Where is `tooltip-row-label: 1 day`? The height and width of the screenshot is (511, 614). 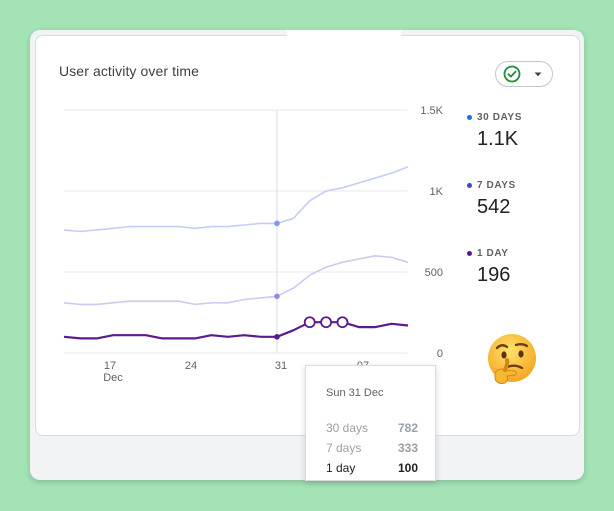
tooltip-row-label: 1 day is located at coordinates (341, 468).